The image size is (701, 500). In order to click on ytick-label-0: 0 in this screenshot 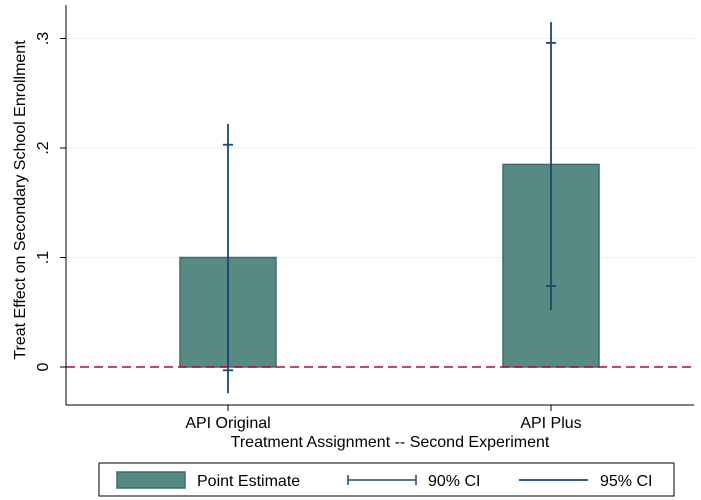, I will do `click(43, 366)`.